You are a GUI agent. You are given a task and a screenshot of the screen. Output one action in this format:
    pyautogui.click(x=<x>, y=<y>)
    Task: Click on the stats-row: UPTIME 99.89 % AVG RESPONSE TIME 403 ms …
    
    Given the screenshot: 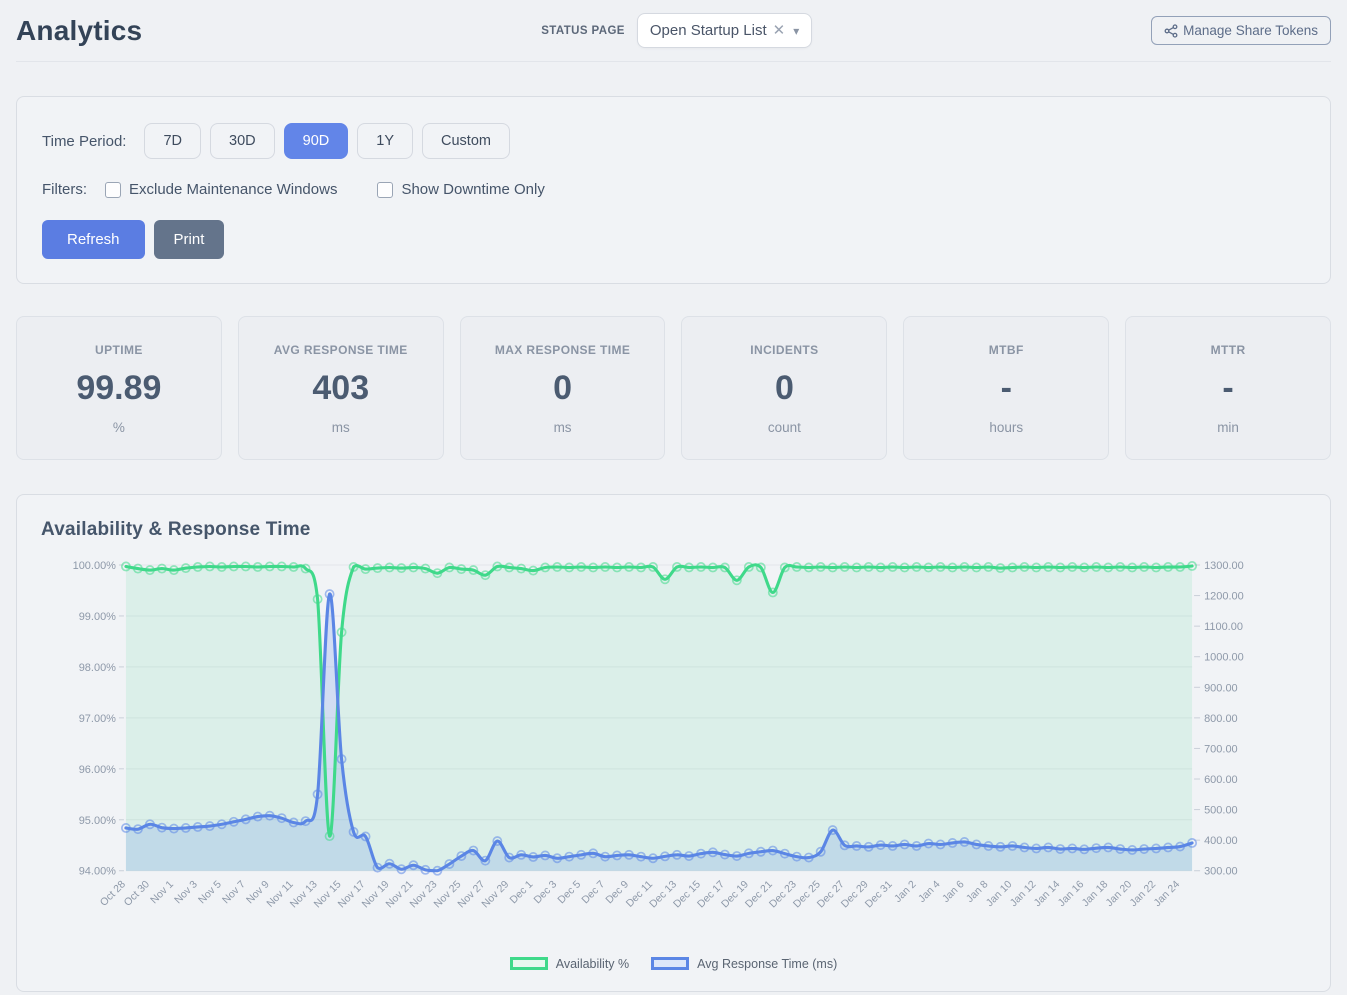 What is the action you would take?
    pyautogui.click(x=673, y=388)
    